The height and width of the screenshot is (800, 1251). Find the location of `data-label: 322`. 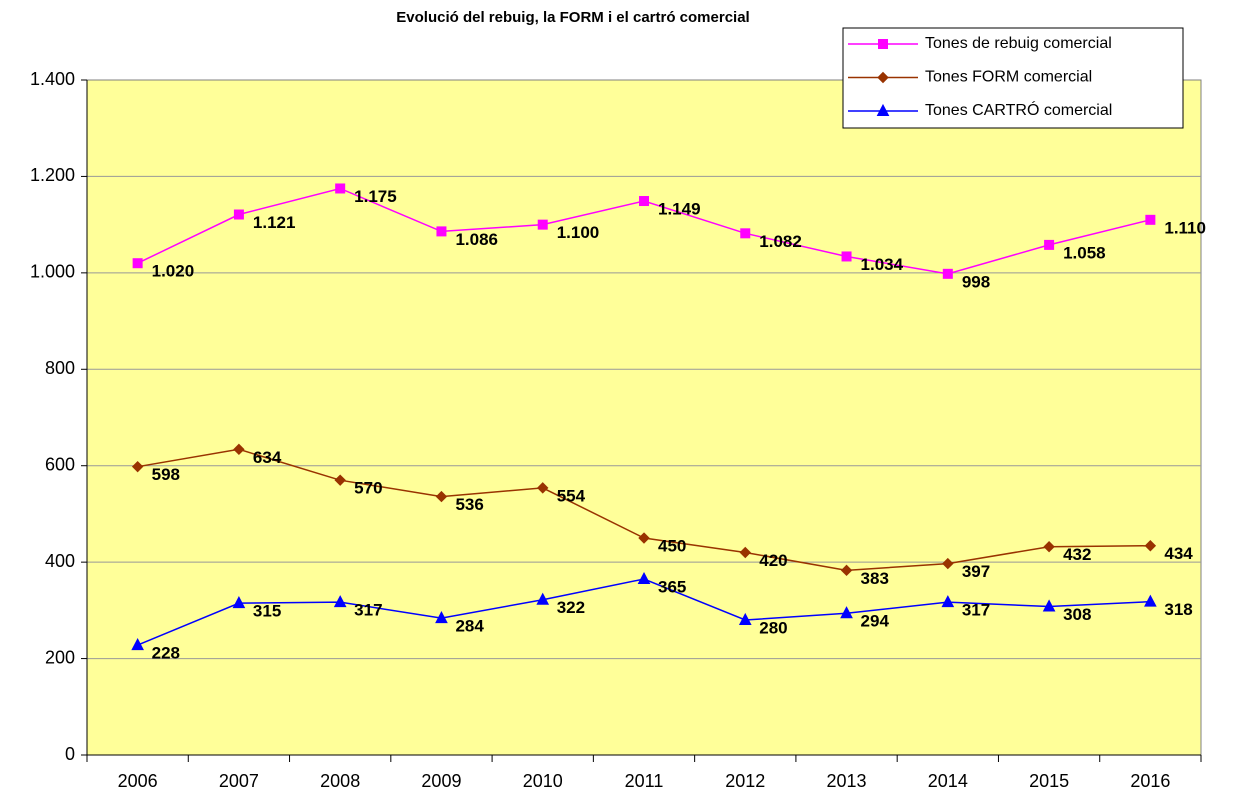

data-label: 322 is located at coordinates (571, 607).